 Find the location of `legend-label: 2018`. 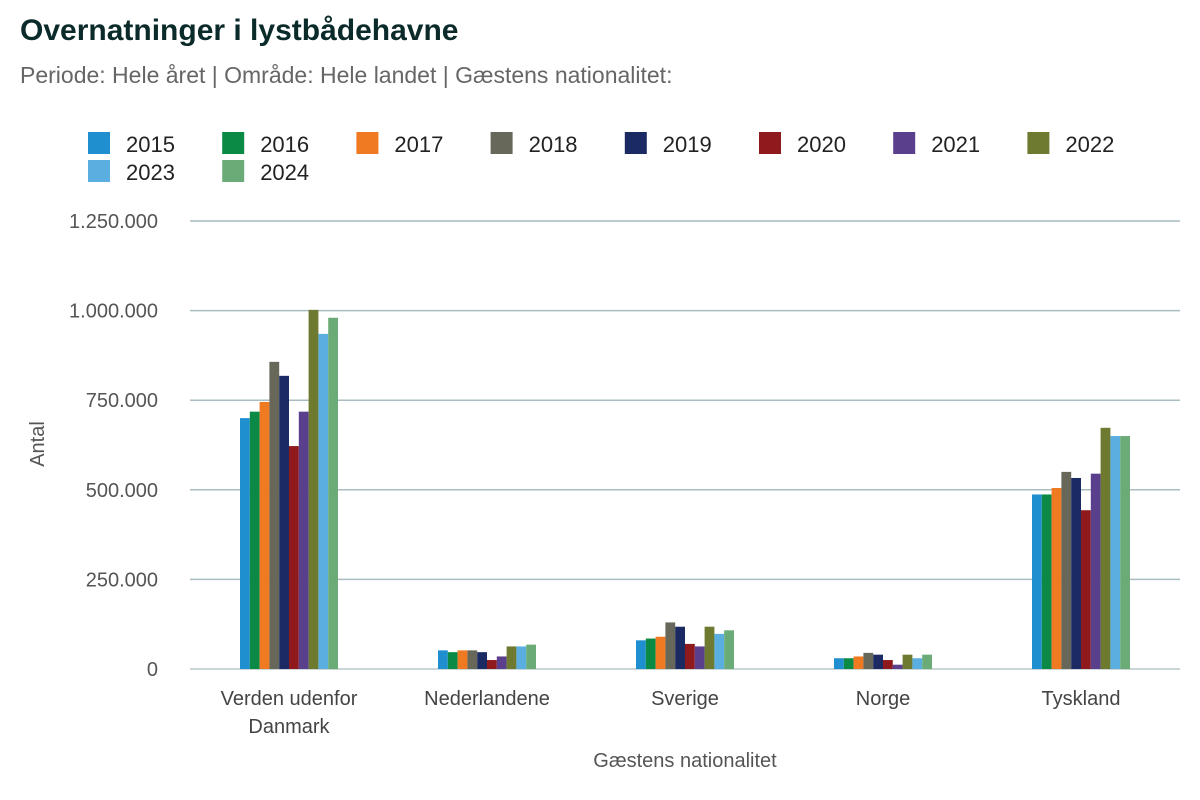

legend-label: 2018 is located at coordinates (553, 144).